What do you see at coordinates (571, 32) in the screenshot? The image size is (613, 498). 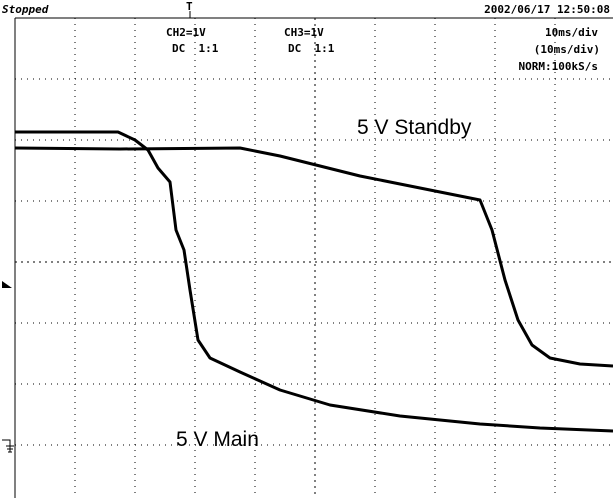 I see `timebase-scale: 10ms/div` at bounding box center [571, 32].